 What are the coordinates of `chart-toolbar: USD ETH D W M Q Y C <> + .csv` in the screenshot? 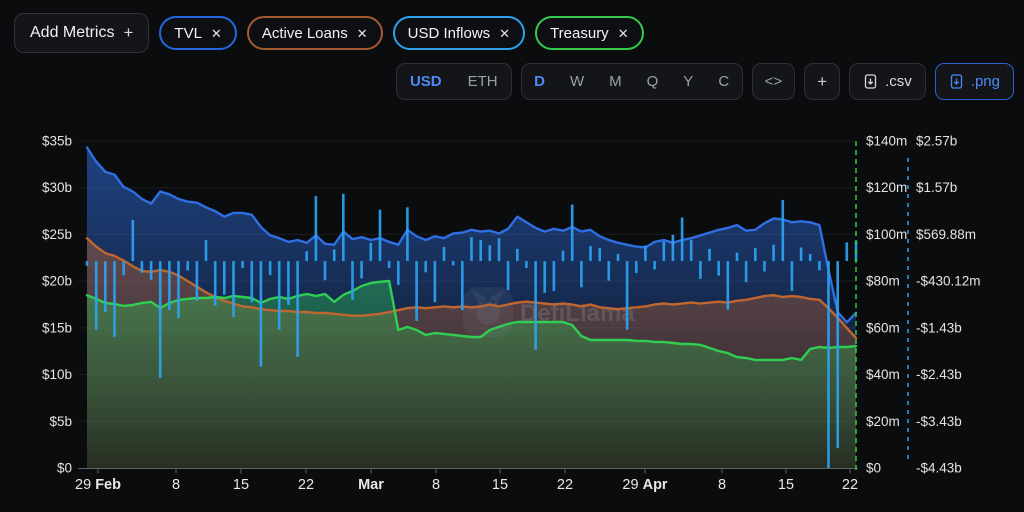 It's located at (704, 81).